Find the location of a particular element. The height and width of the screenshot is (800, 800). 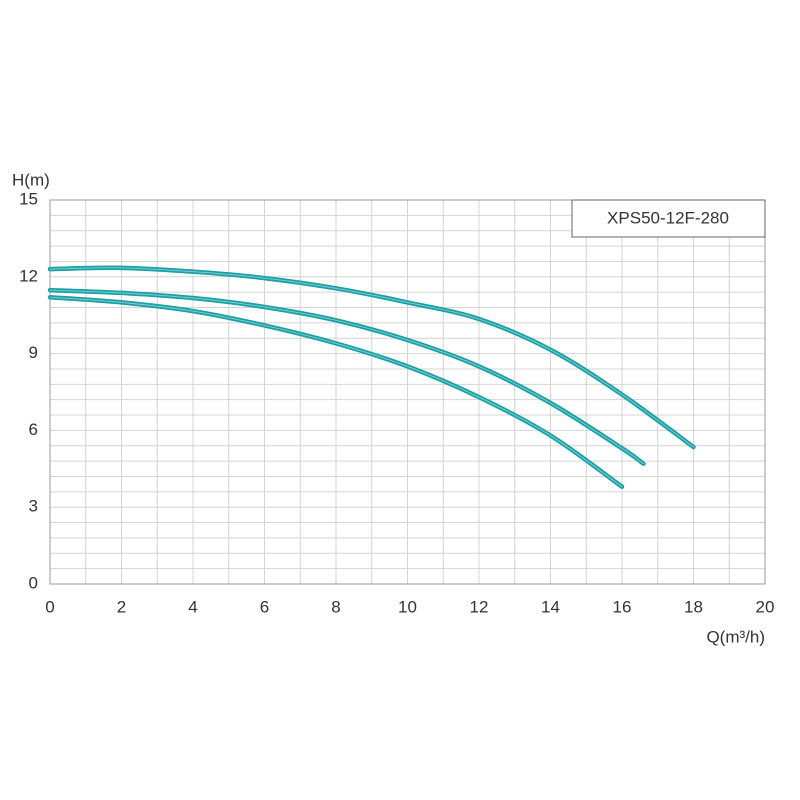

x-tick-label: 2 is located at coordinates (121, 606).